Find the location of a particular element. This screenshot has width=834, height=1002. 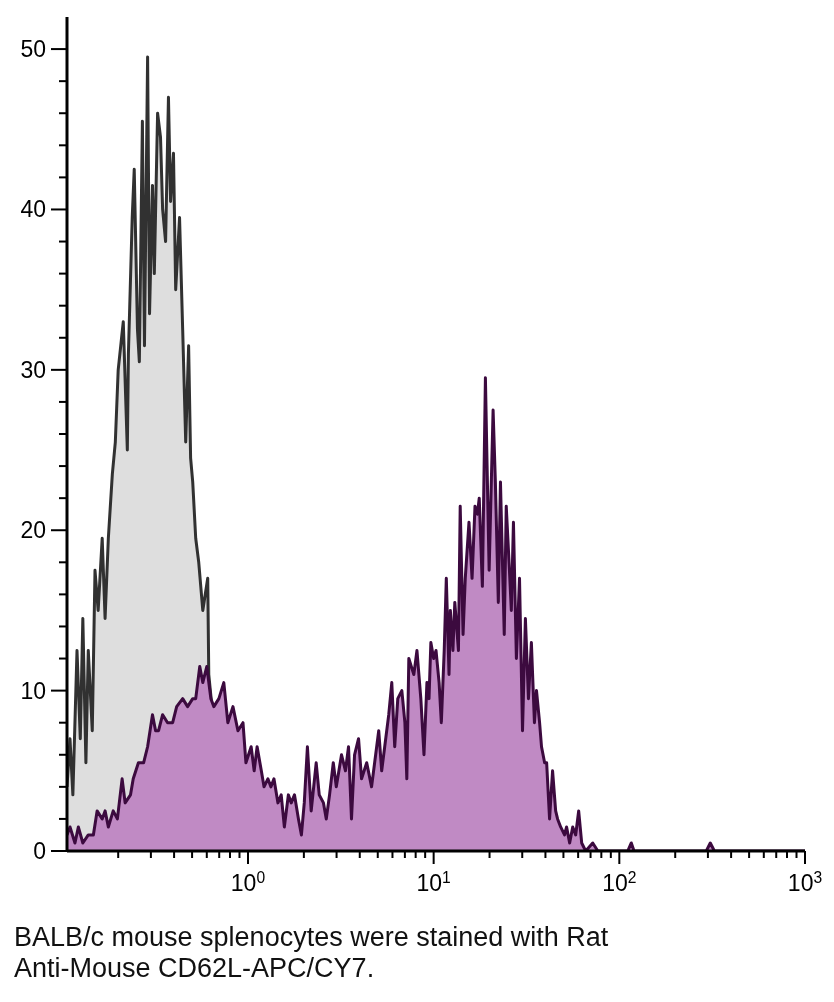

y-tick-label: 20 is located at coordinates (33, 530).